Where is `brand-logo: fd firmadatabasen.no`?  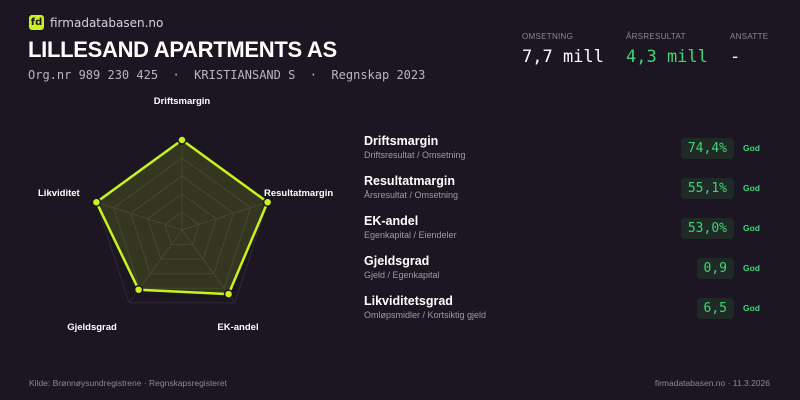
brand-logo: fd firmadatabasen.no is located at coordinates (96, 22).